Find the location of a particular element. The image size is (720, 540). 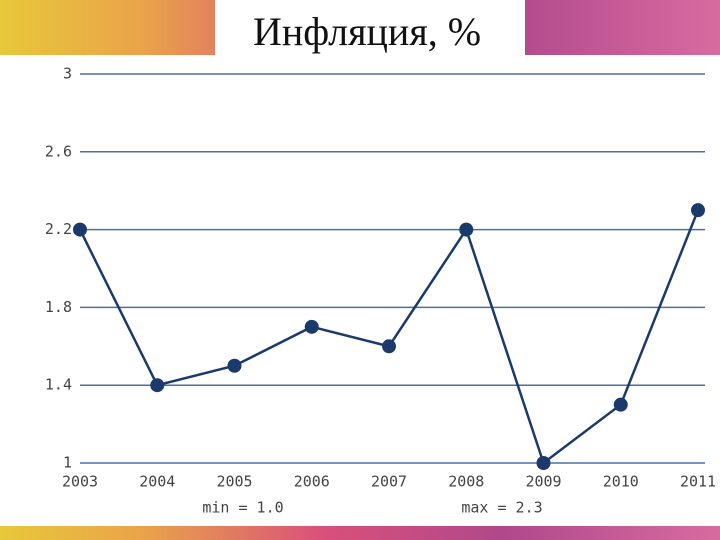

x-tick-label: 2005 is located at coordinates (234, 482).